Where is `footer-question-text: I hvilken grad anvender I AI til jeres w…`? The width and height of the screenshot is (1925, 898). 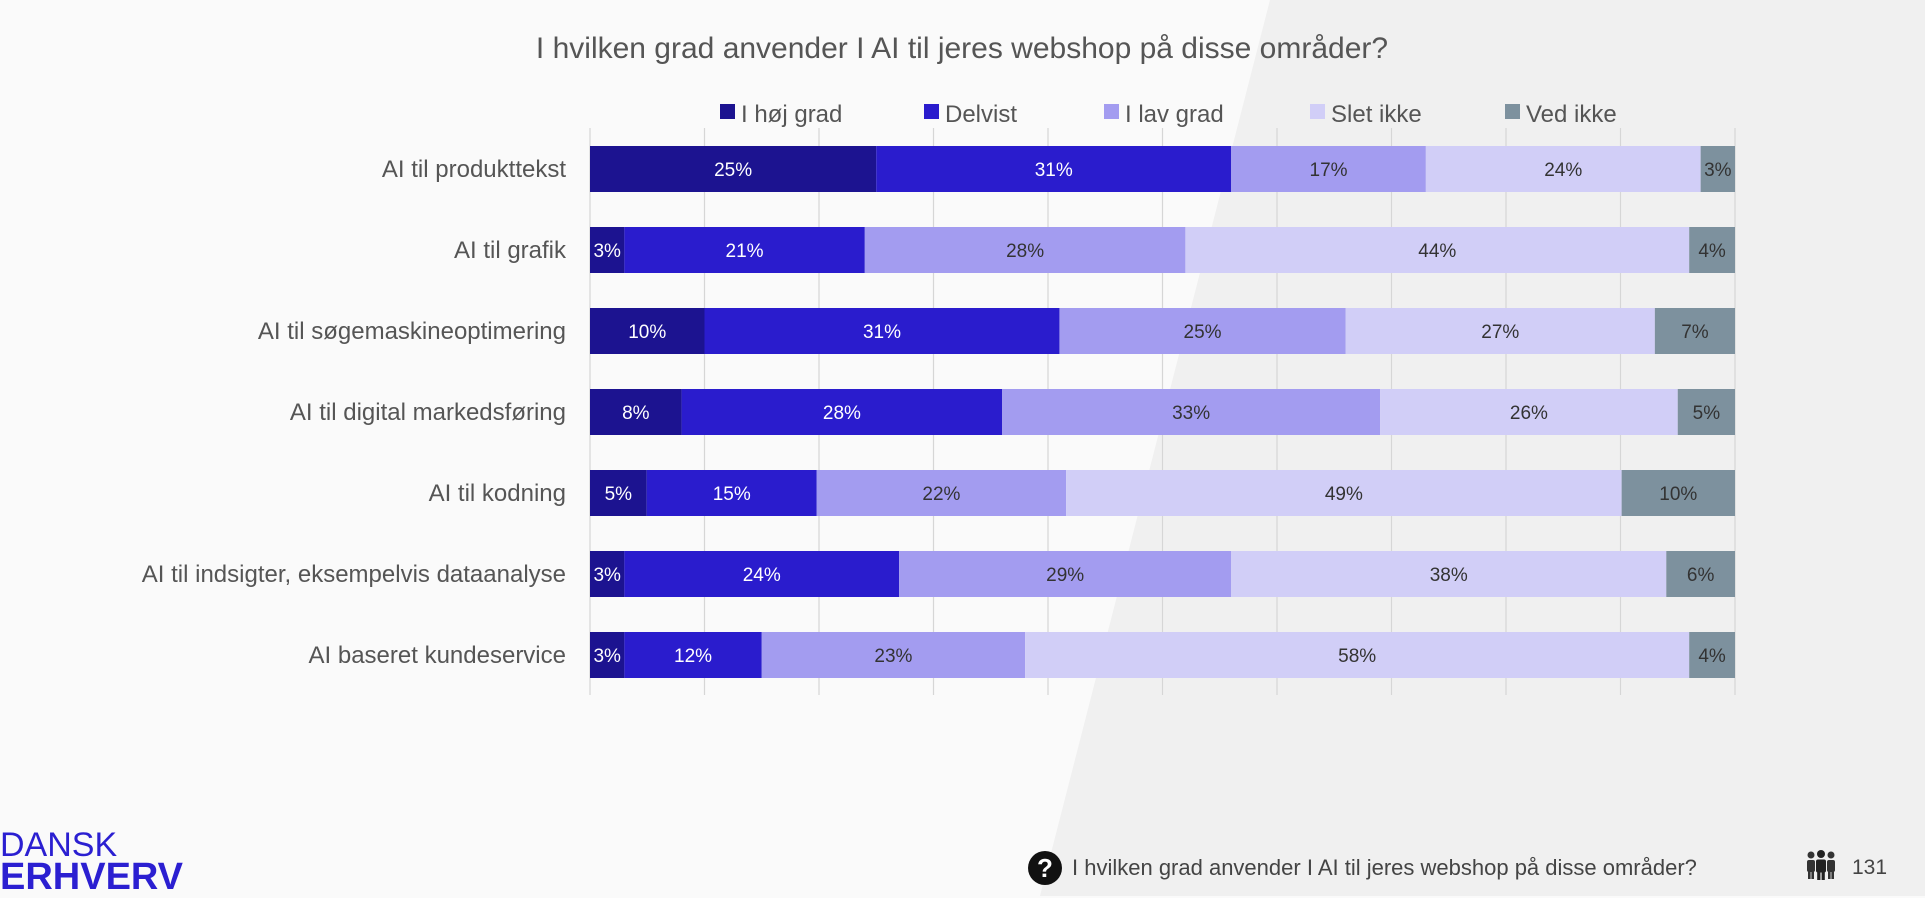
footer-question-text: I hvilken grad anvender I AI til jeres w… is located at coordinates (1384, 867).